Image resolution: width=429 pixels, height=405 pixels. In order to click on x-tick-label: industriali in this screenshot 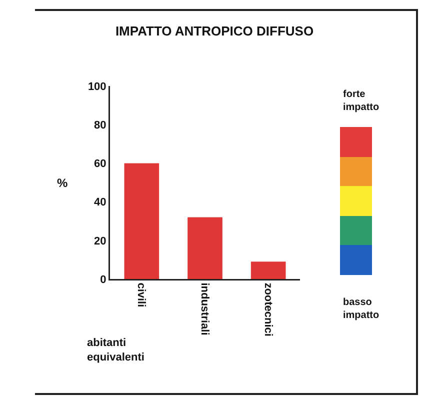, I will do `click(204, 309)`.